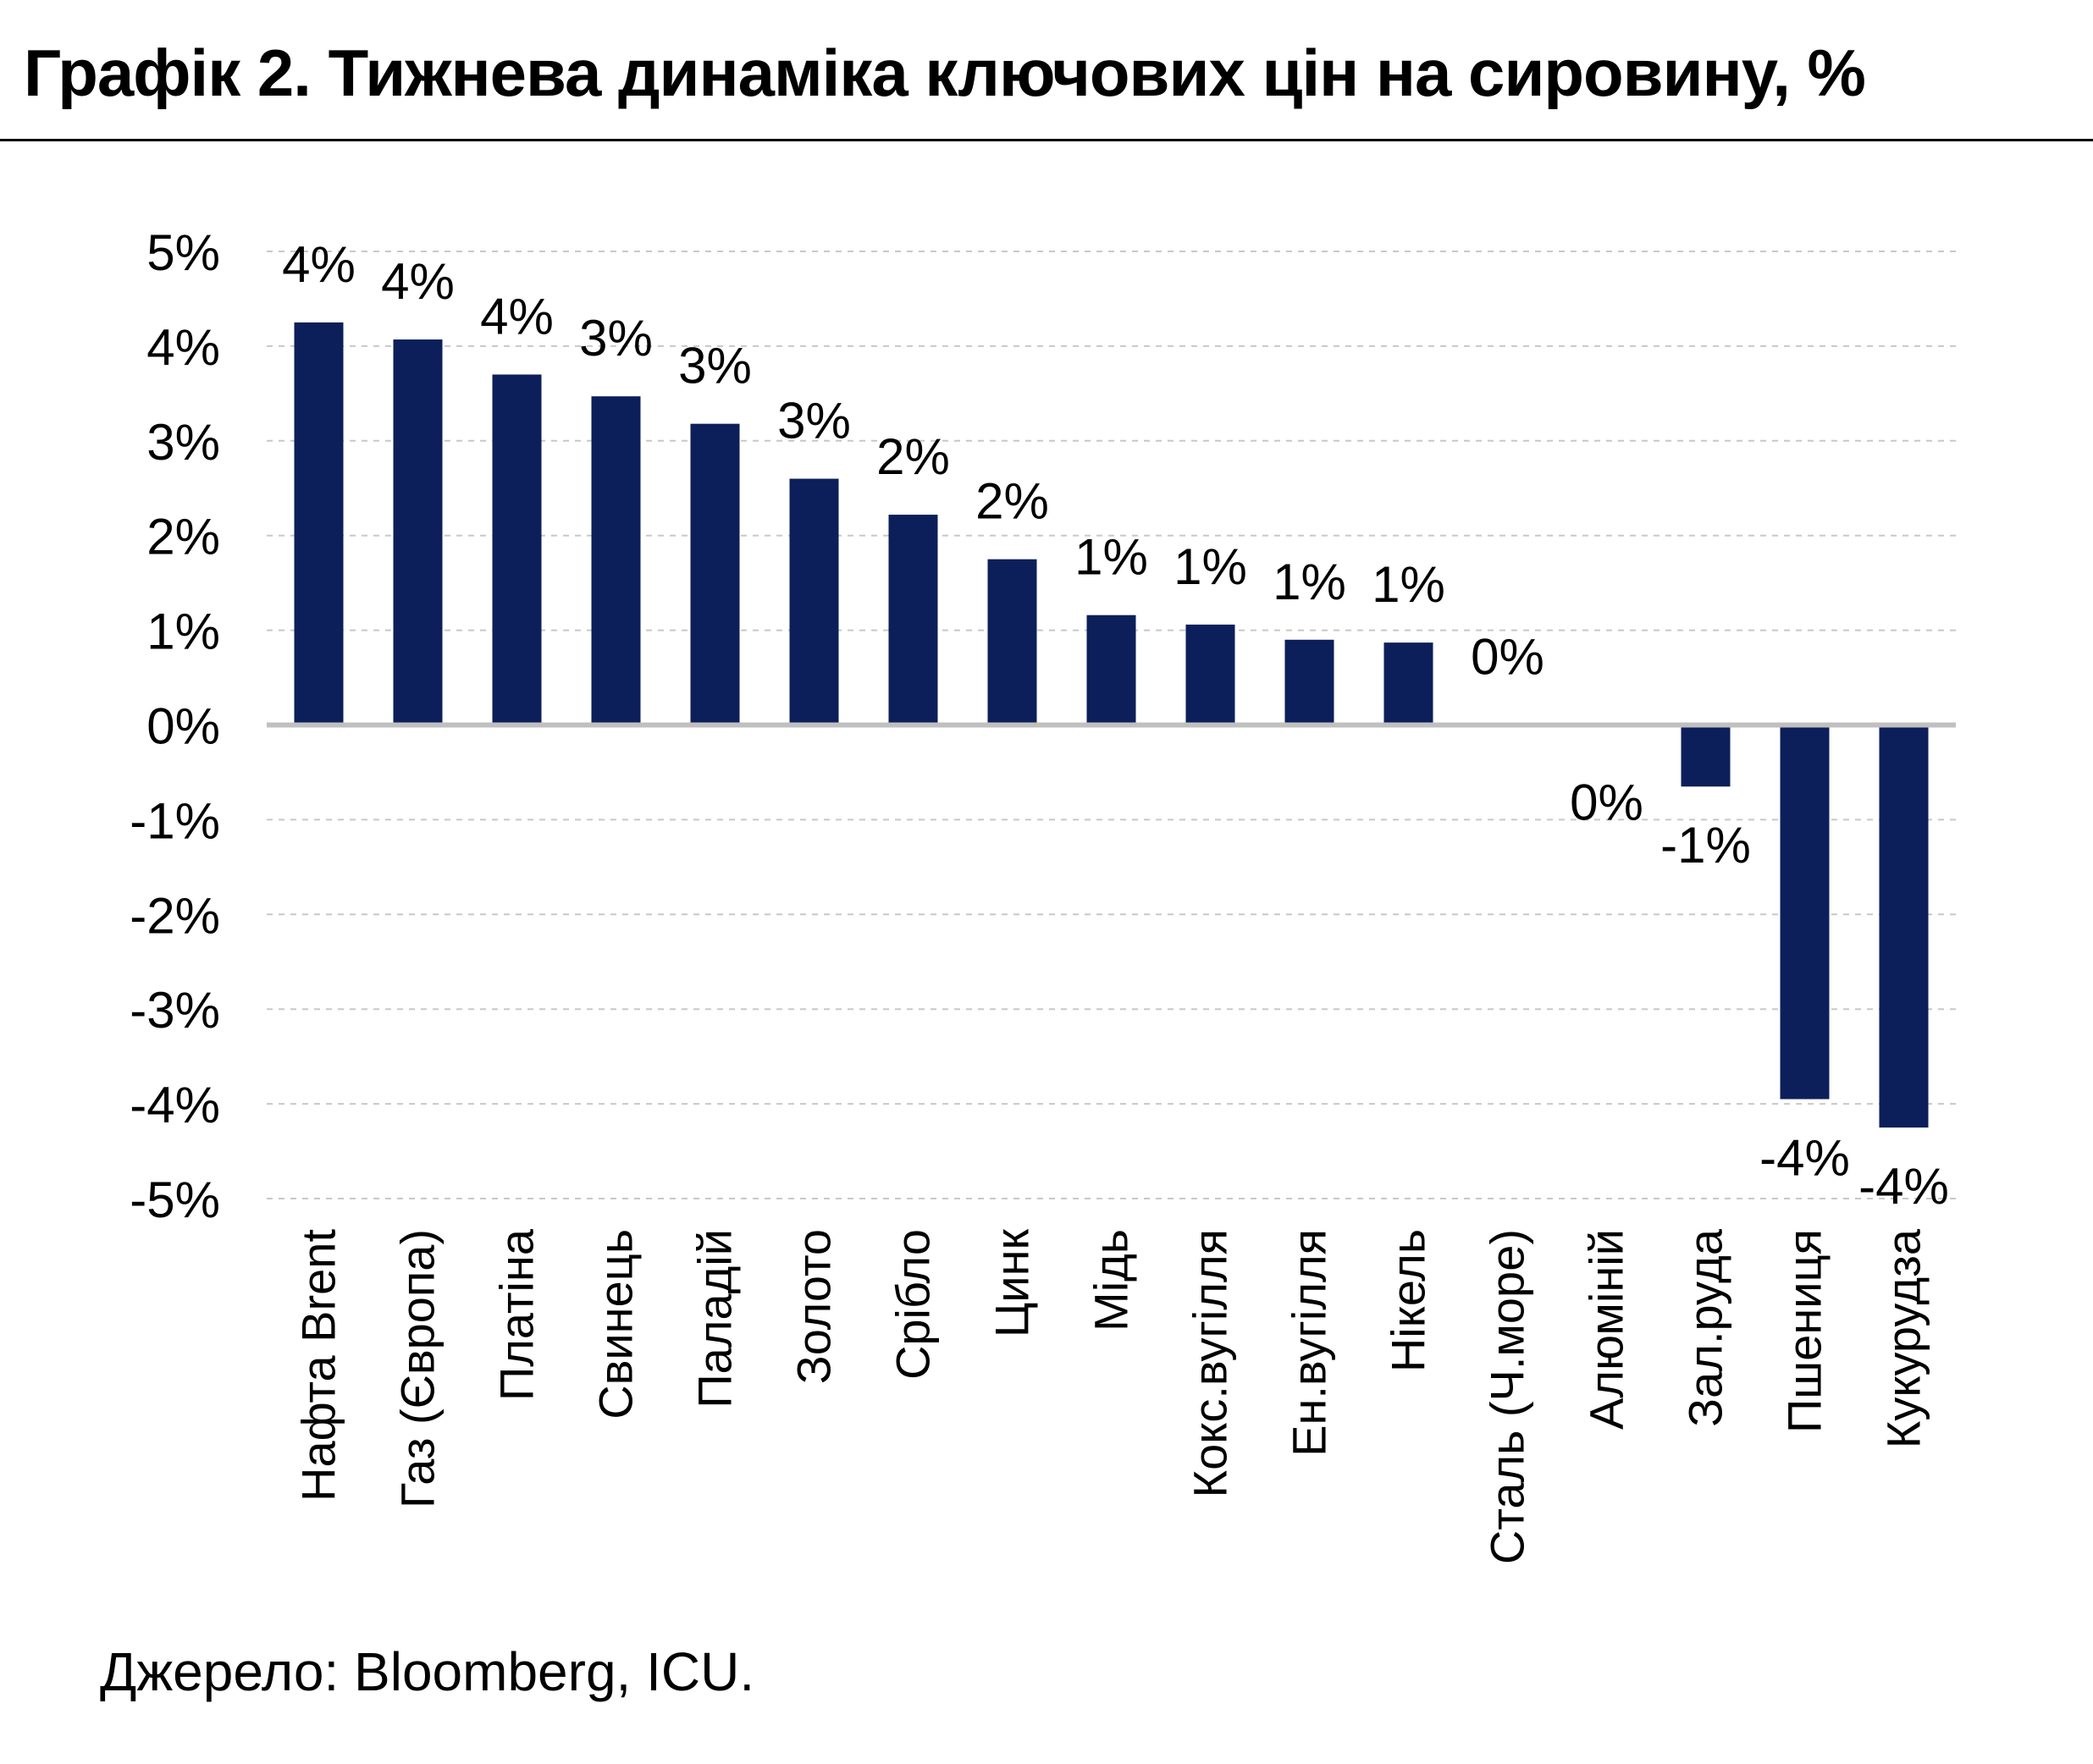  I want to click on category-label: Свинець, so click(616, 1324).